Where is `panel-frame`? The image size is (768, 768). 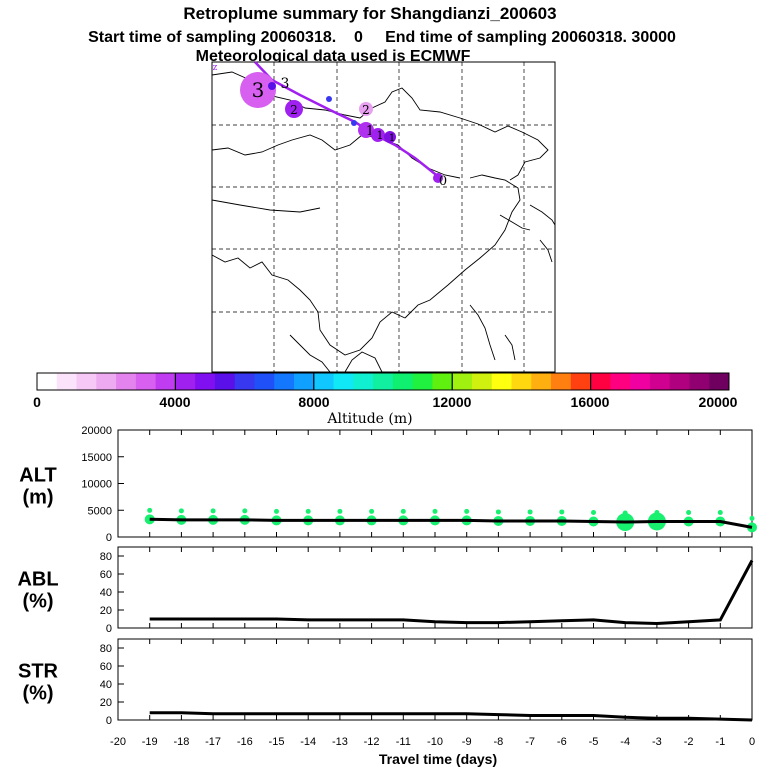
panel-frame is located at coordinates (435, 587).